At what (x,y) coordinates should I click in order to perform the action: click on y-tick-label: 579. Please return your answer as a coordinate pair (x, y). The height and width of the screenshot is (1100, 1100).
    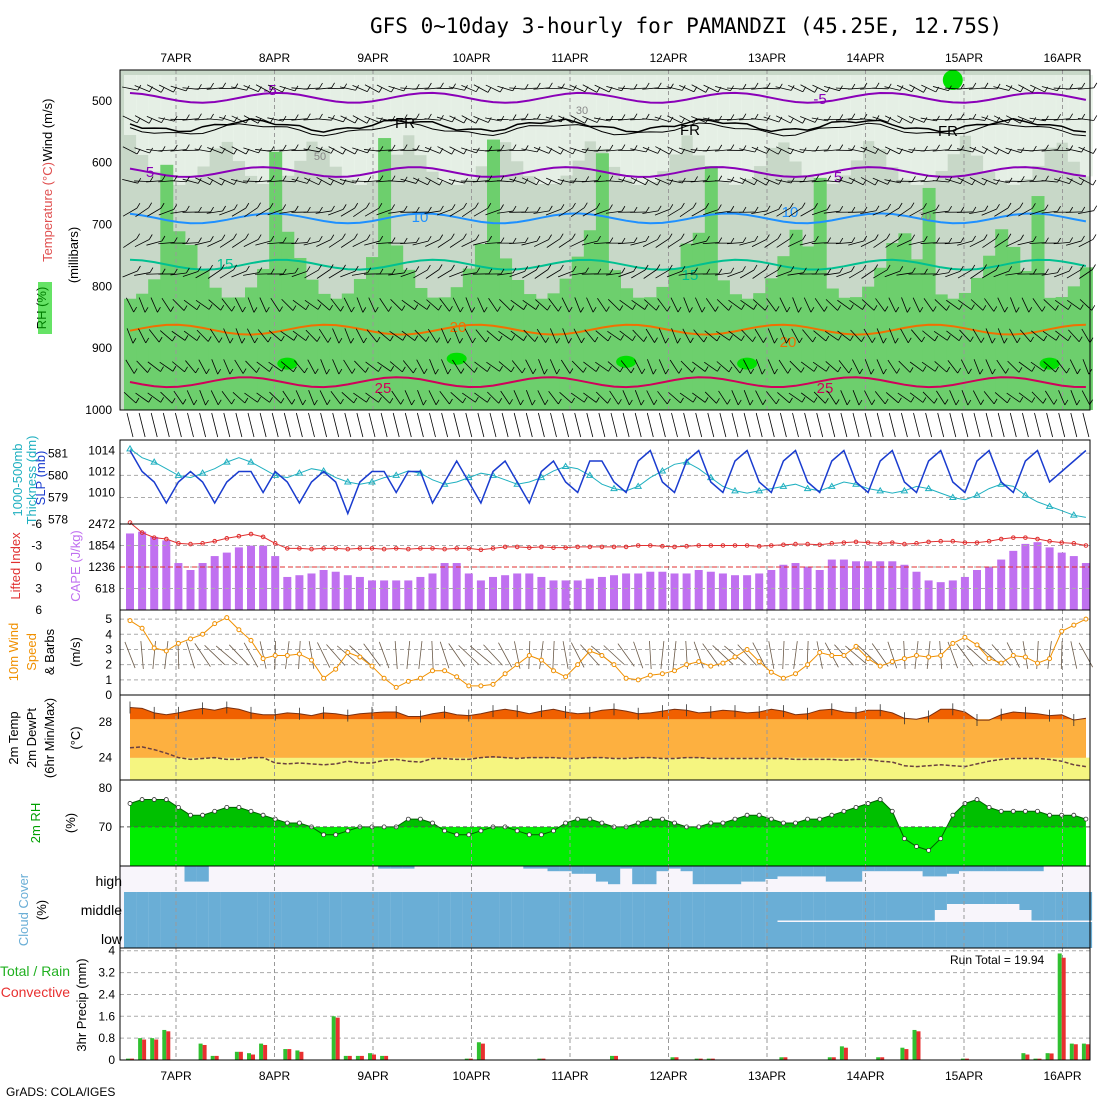
    Looking at the image, I should click on (58, 497).